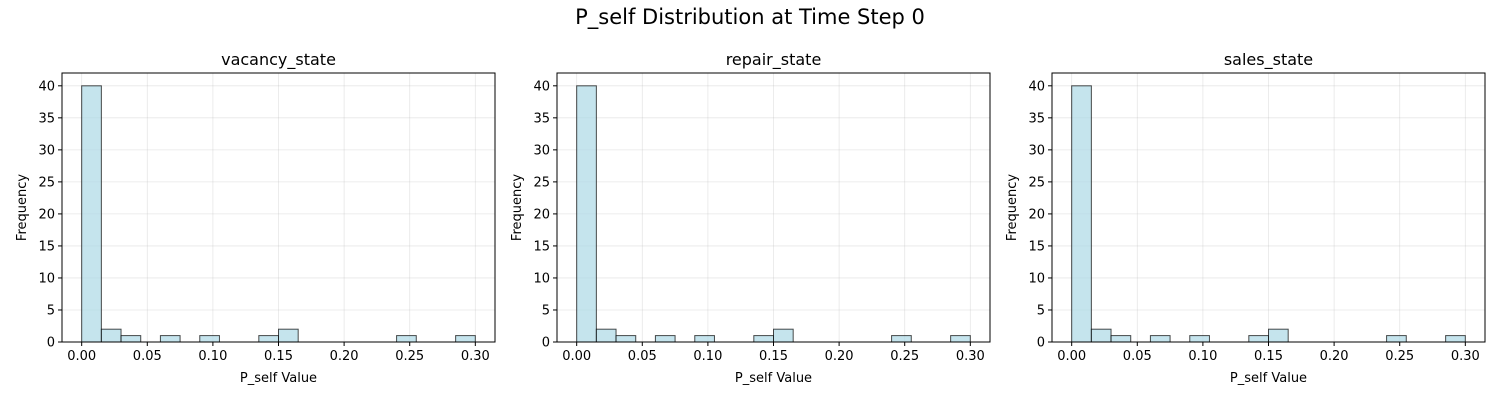 This screenshot has width=1500, height=400. What do you see at coordinates (278, 60) in the screenshot?
I see `panel-title: vacancy_state` at bounding box center [278, 60].